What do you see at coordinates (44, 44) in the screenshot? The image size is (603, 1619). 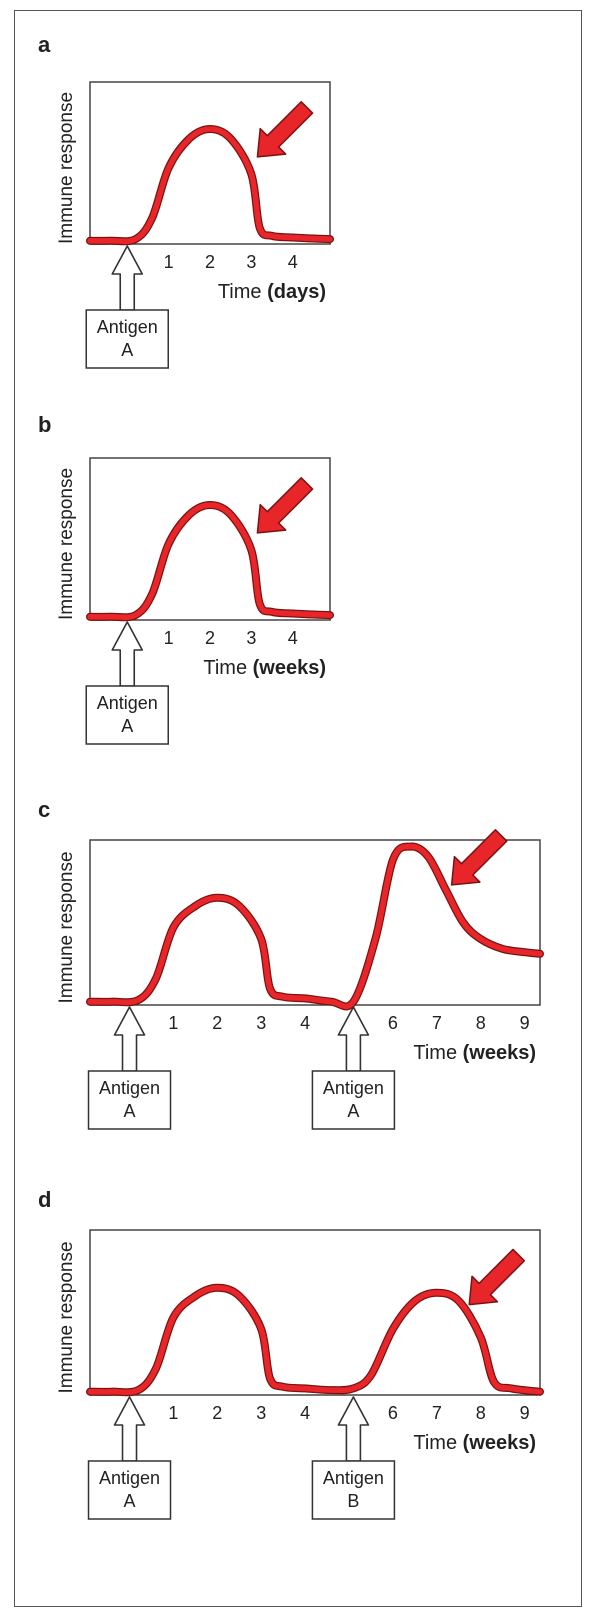 I see `panel-letter: a` at bounding box center [44, 44].